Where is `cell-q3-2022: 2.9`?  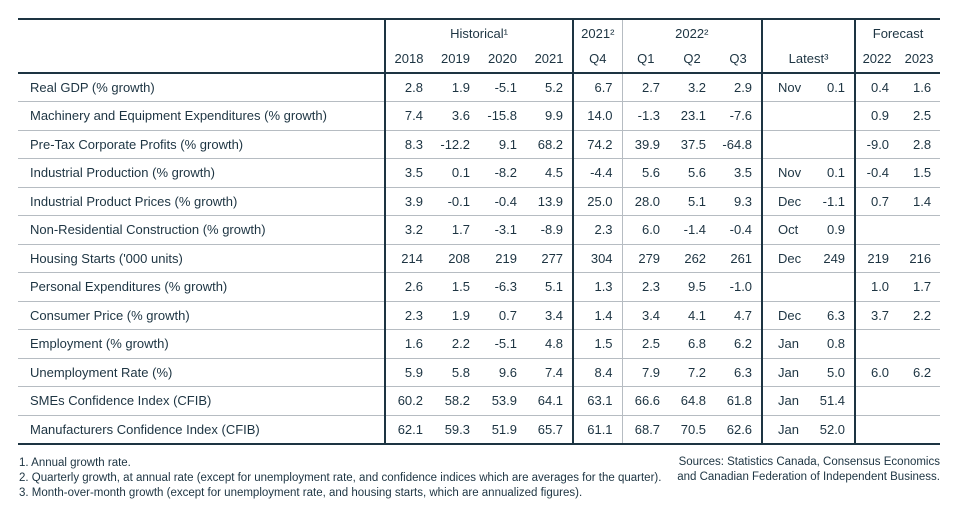 cell-q3-2022: 2.9 is located at coordinates (739, 87).